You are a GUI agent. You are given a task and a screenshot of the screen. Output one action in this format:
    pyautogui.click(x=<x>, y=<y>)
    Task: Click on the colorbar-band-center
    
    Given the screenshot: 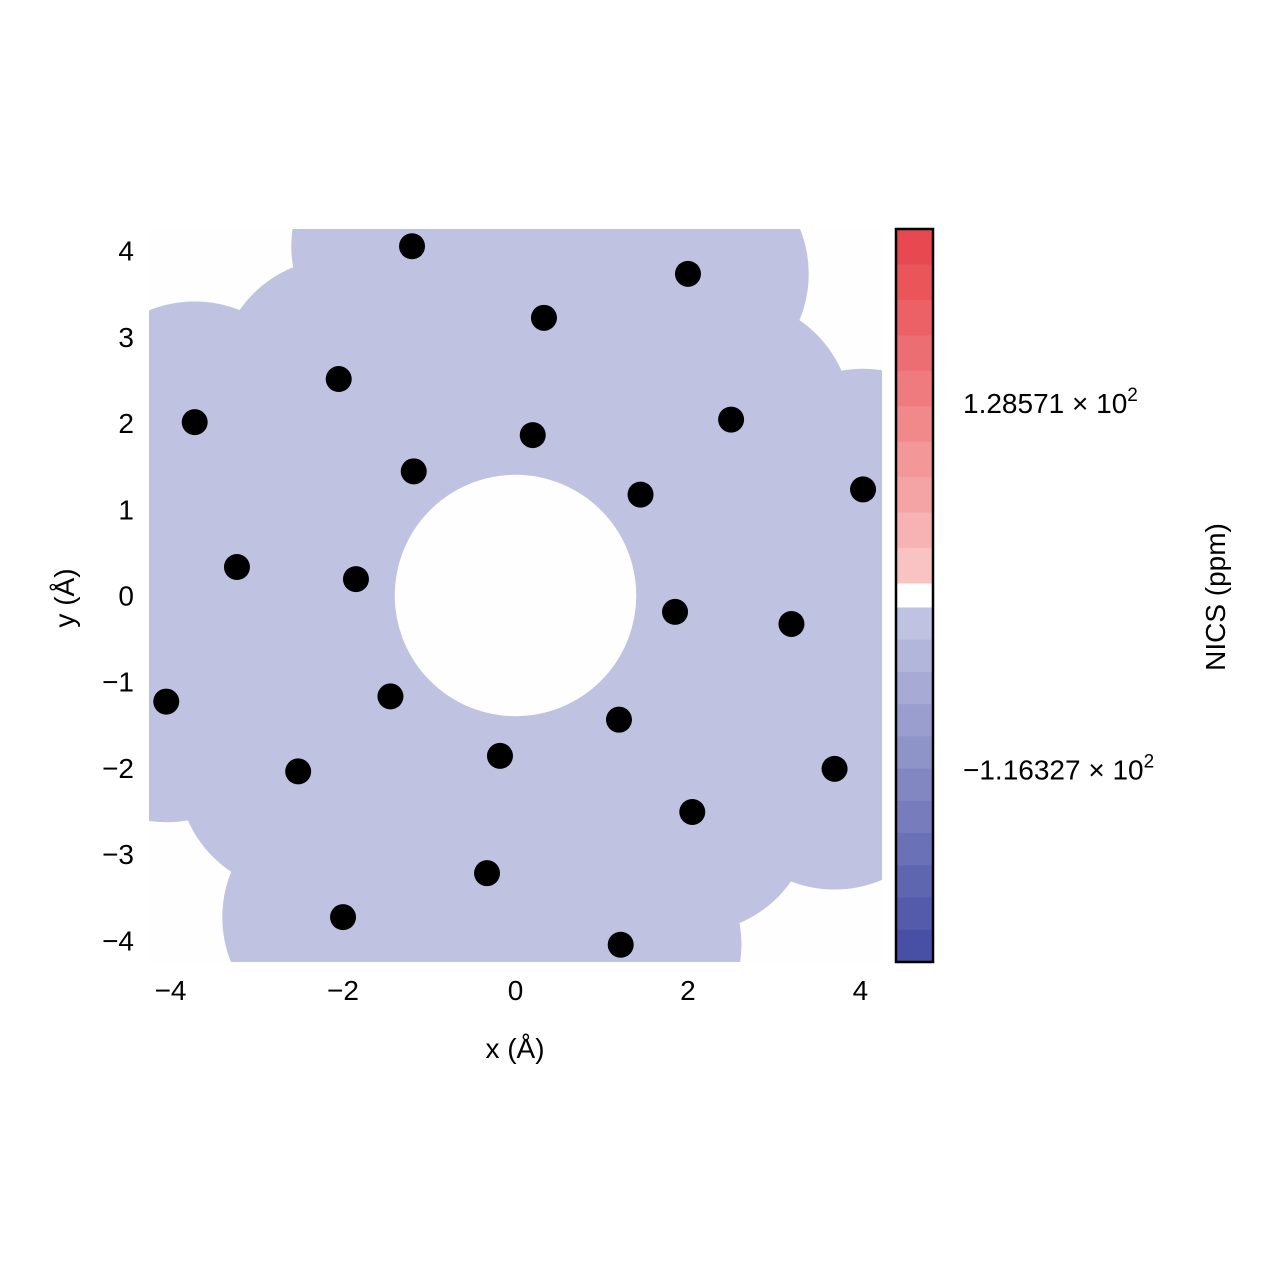 What is the action you would take?
    pyautogui.click(x=914, y=595)
    